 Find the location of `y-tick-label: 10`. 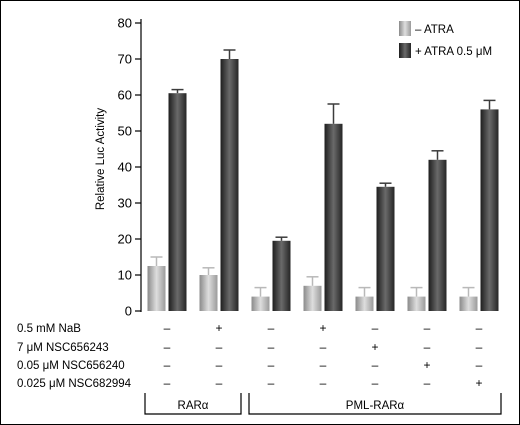

y-tick-label: 10 is located at coordinates (125, 275).